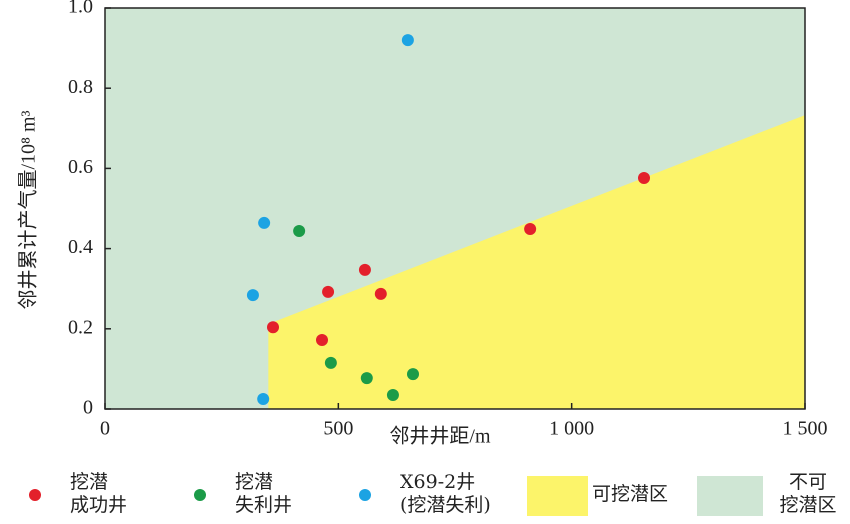  What do you see at coordinates (80, 247) in the screenshot?
I see `y-tick-label: 0.4` at bounding box center [80, 247].